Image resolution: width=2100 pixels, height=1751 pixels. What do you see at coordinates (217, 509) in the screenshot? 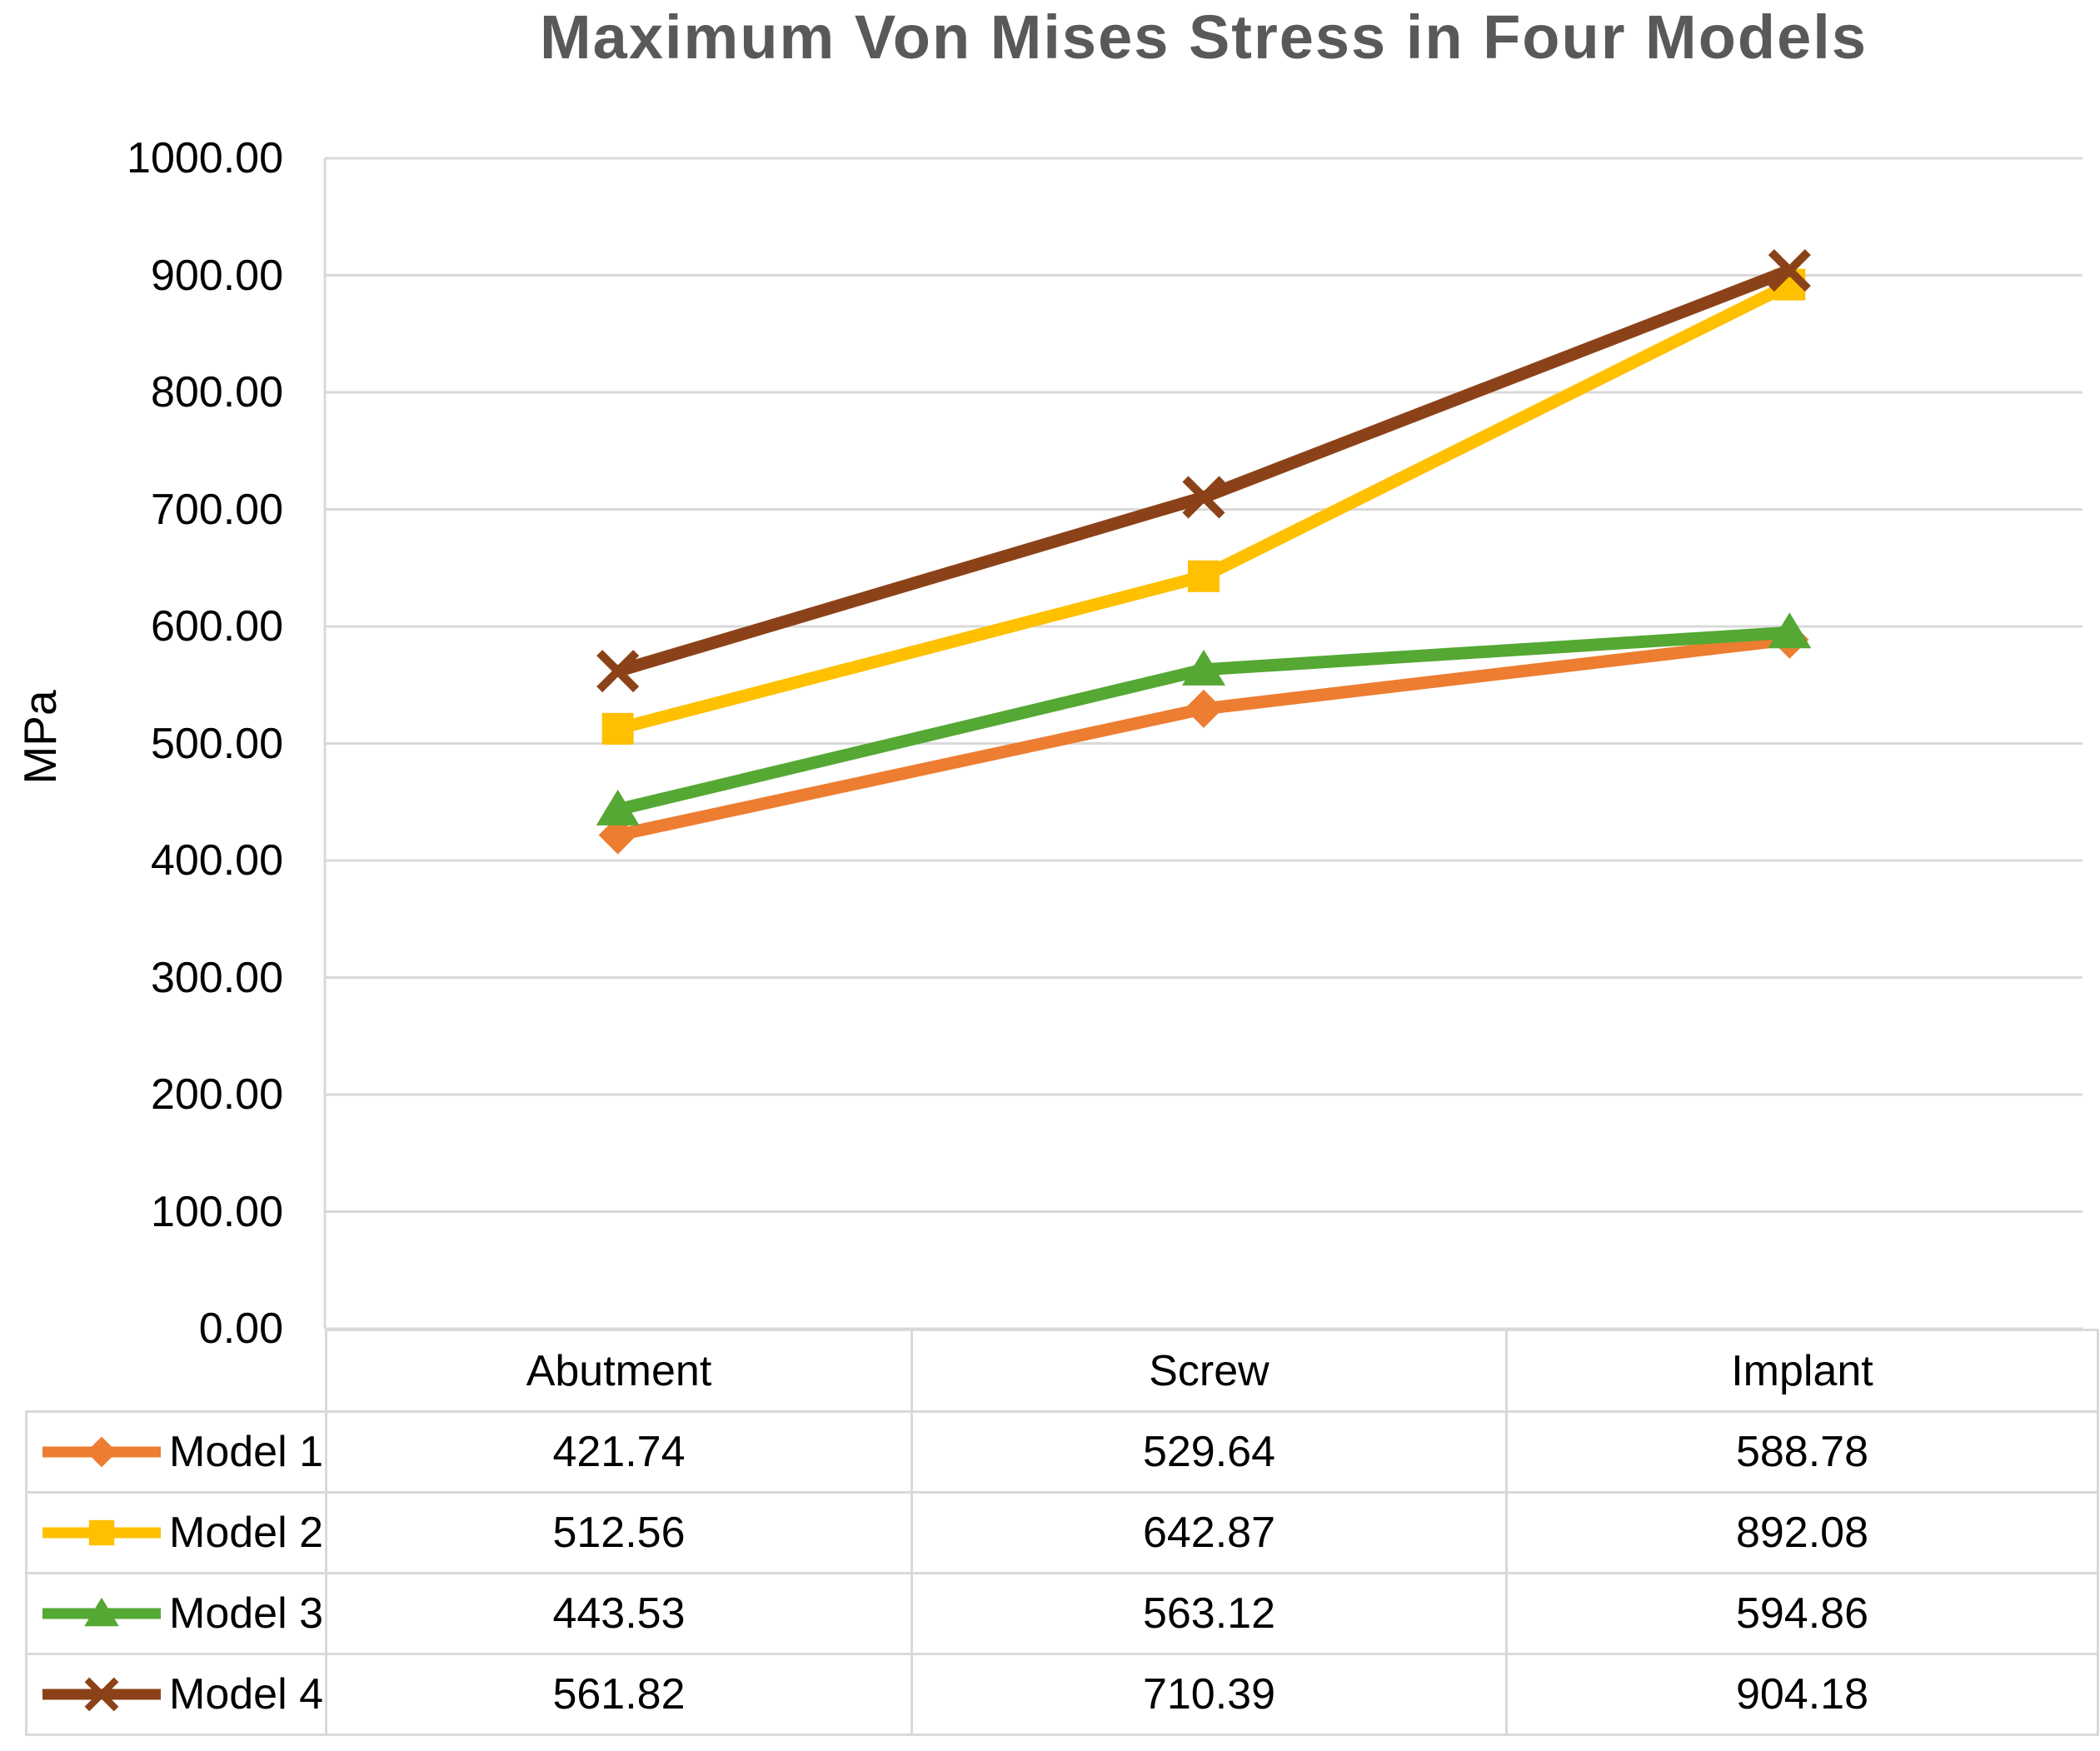
I see `y-tick-label: 700.00` at bounding box center [217, 509].